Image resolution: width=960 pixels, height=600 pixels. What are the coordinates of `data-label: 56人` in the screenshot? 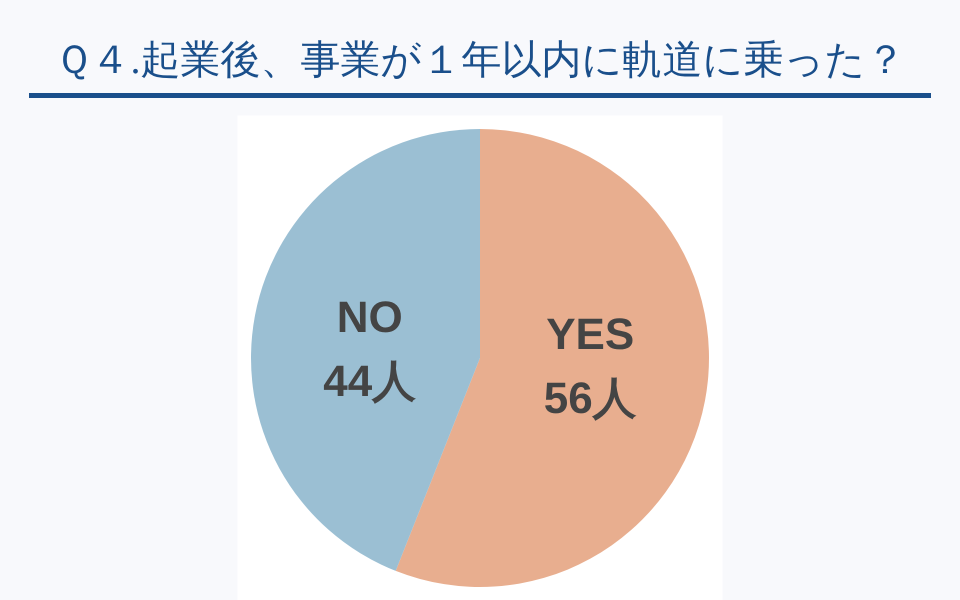 It's located at (590, 398).